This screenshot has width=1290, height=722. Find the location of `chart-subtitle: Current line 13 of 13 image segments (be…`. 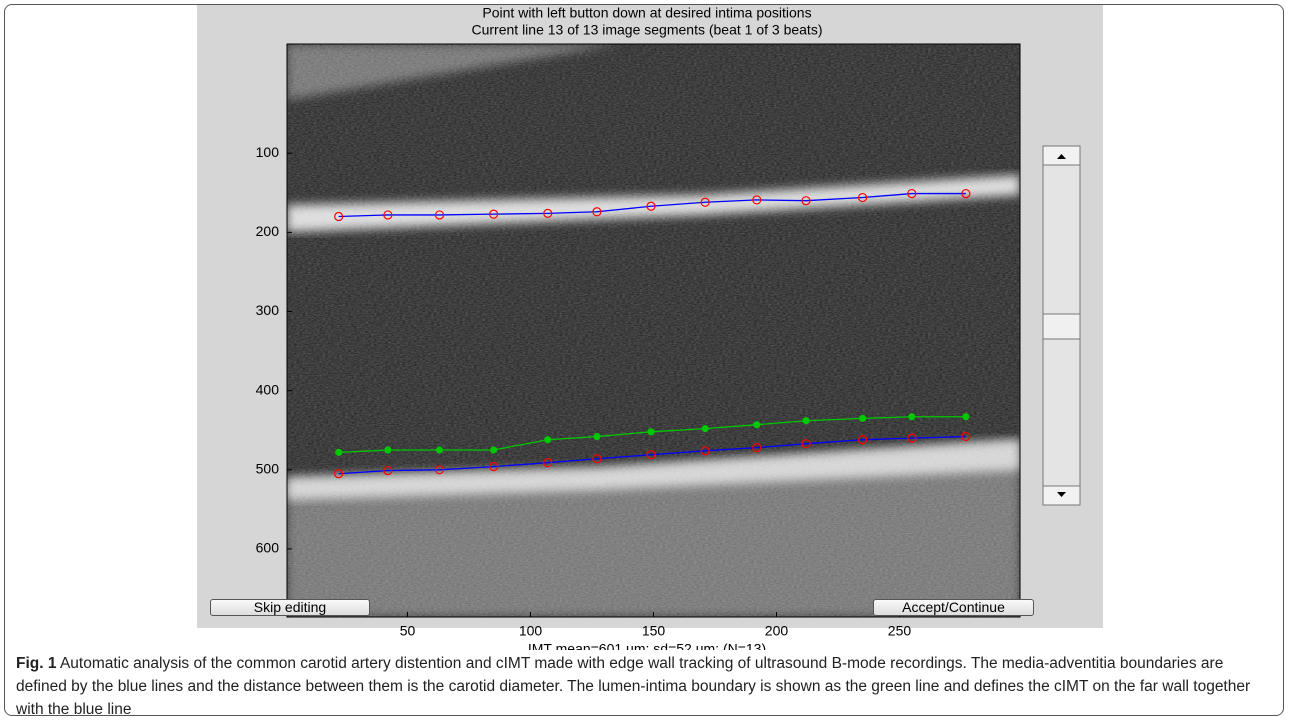

chart-subtitle: Current line 13 of 13 image segments (be… is located at coordinates (647, 30).